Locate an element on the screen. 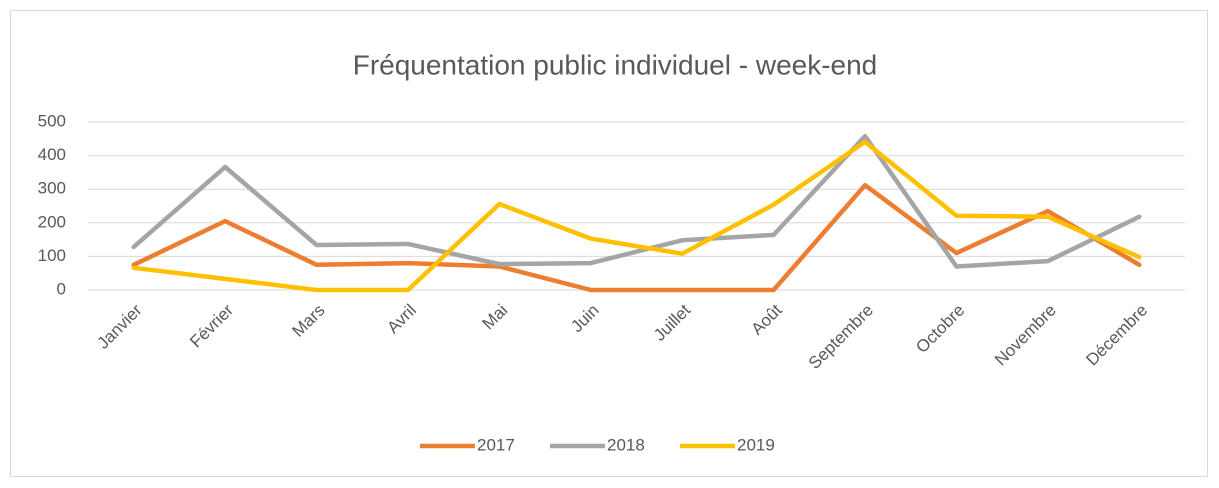 The width and height of the screenshot is (1219, 488). y-tick-label: 500 is located at coordinates (52, 120).